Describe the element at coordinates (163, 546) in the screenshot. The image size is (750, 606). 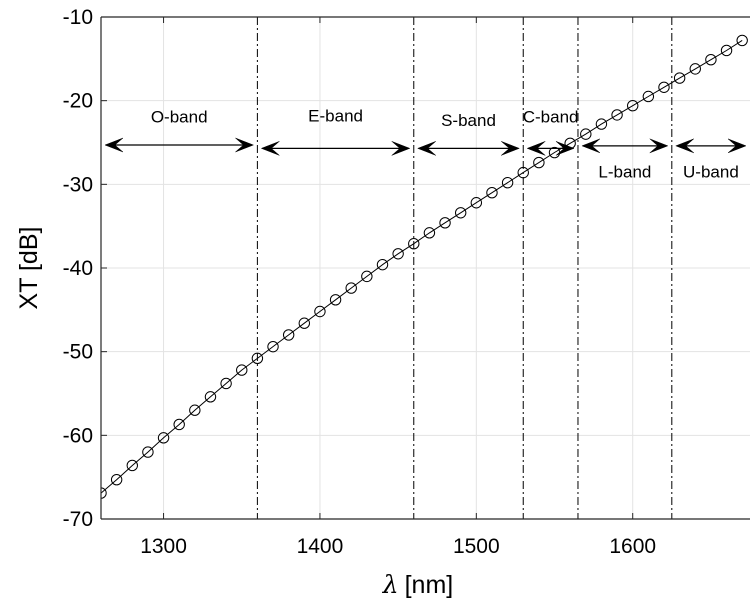
I see `x-tick-label: 1300` at that location.